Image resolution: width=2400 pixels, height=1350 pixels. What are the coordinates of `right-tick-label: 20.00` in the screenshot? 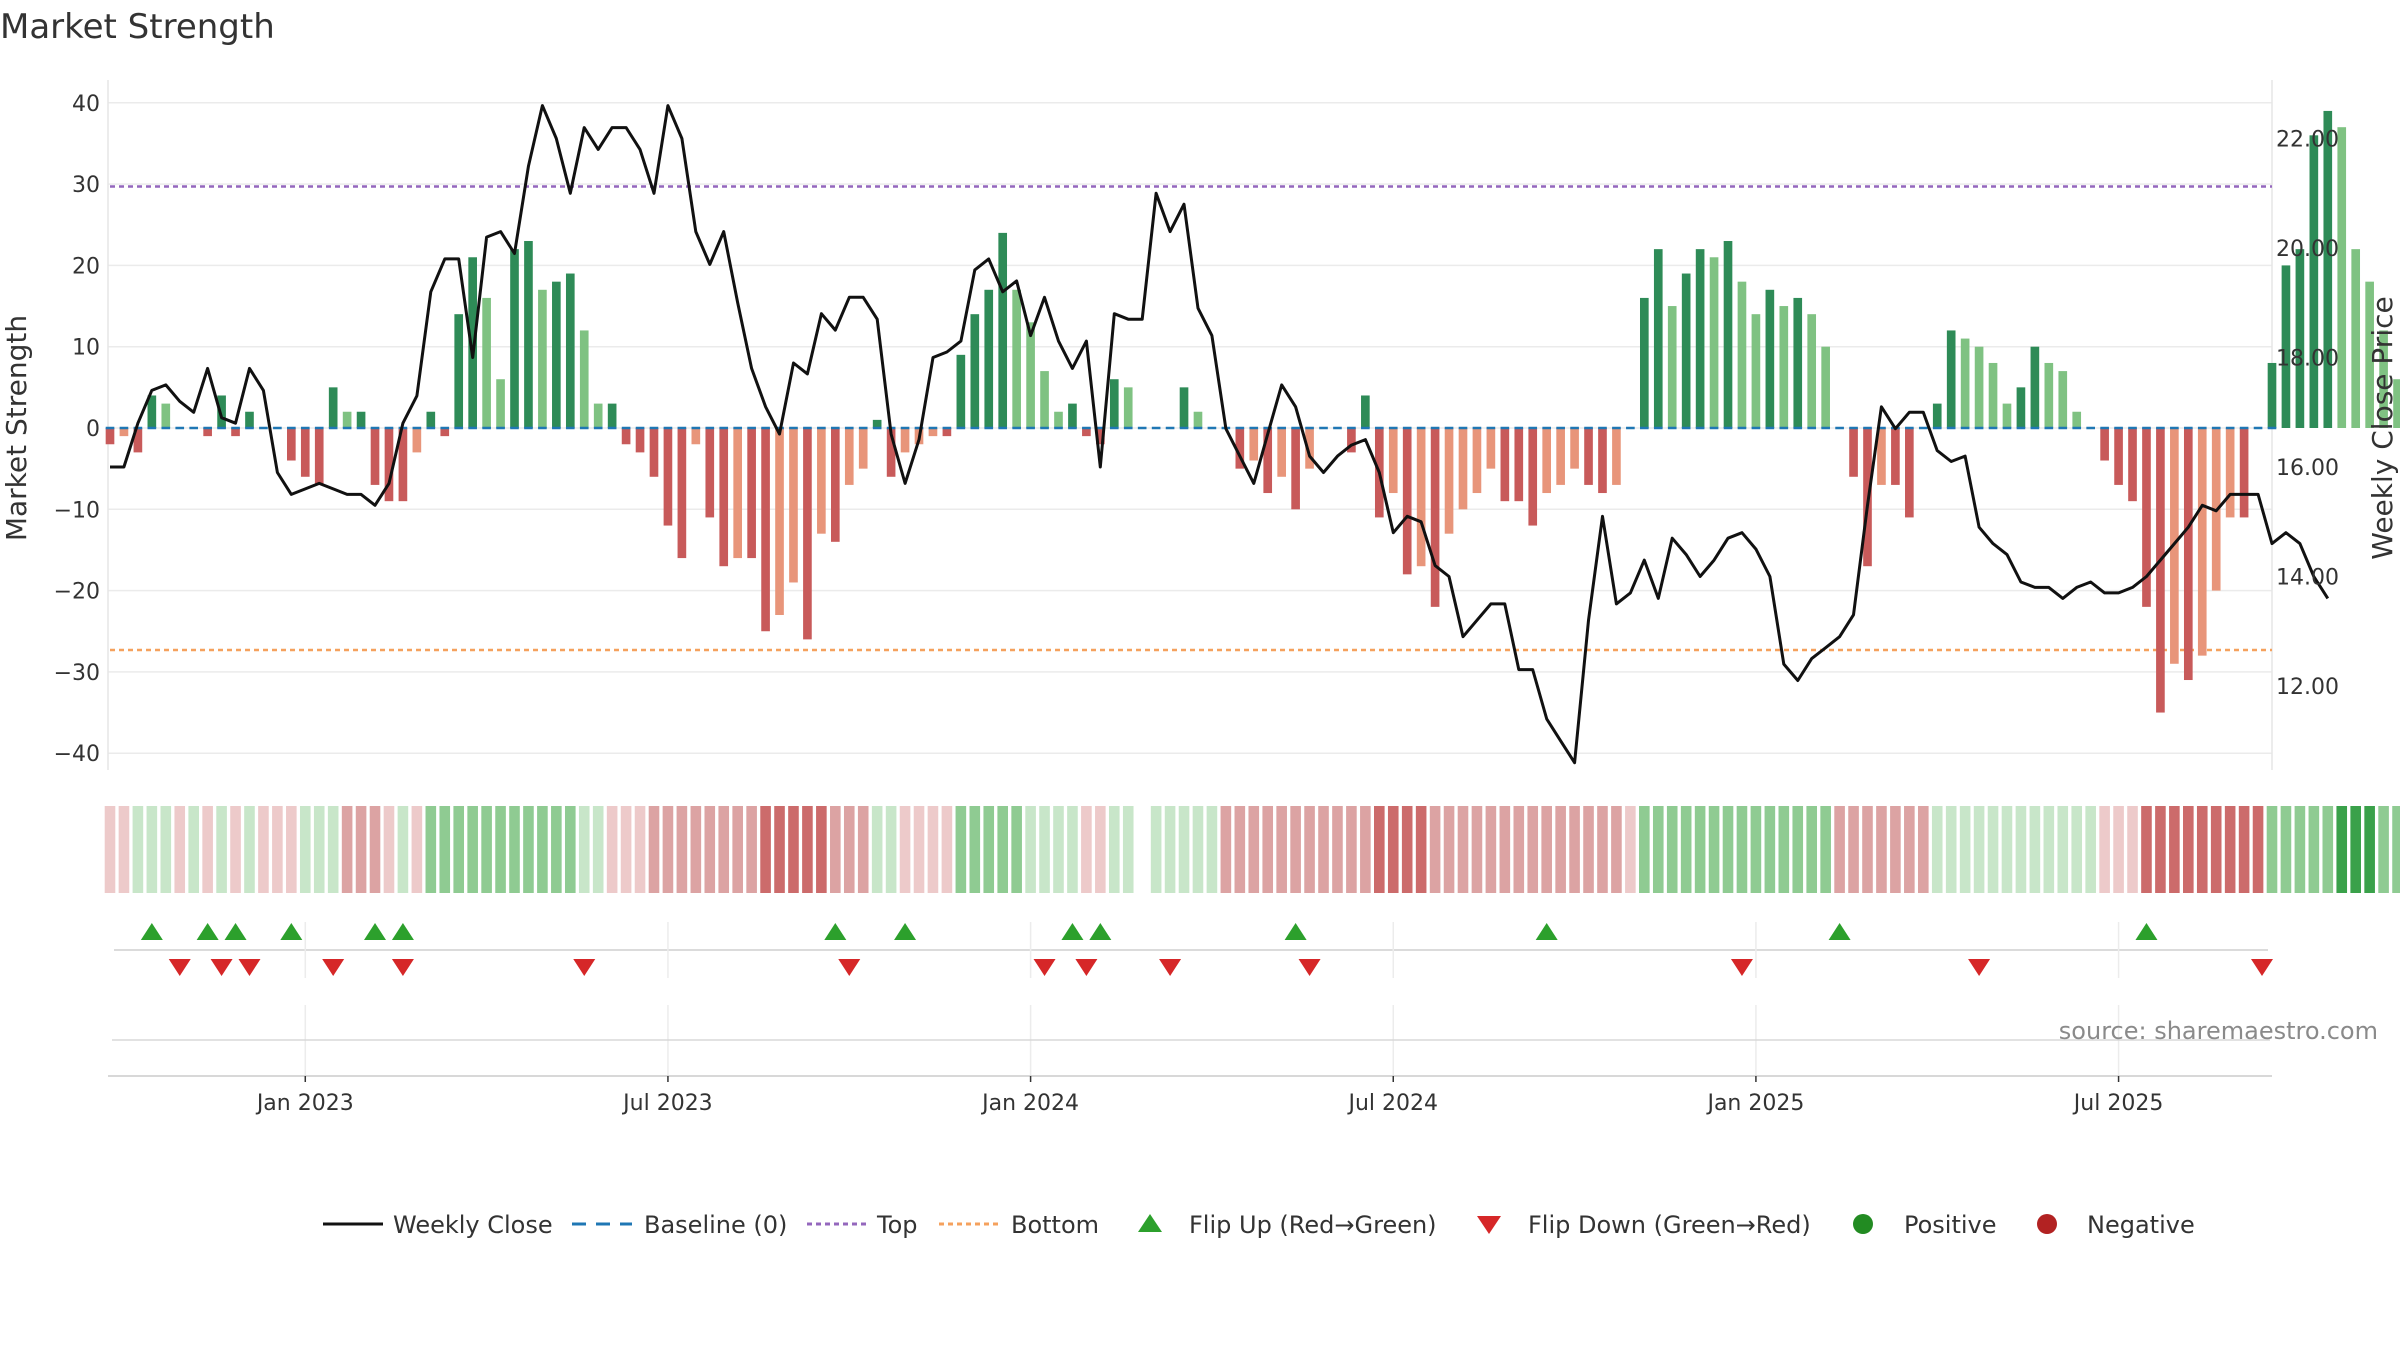 It's located at (2307, 249).